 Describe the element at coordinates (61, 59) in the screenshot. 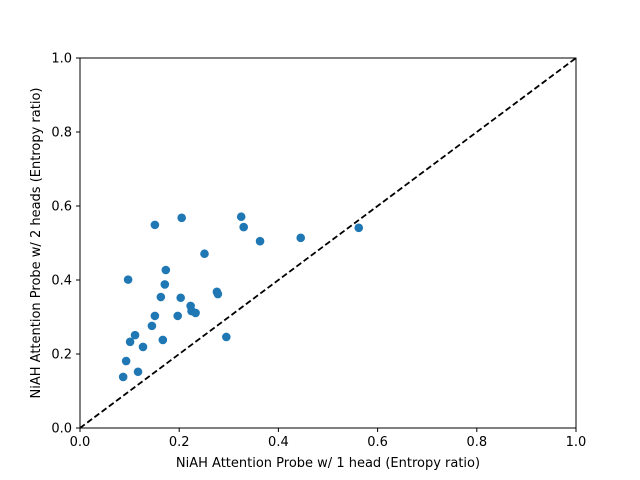

I see `y-tick-label: 1.0` at that location.